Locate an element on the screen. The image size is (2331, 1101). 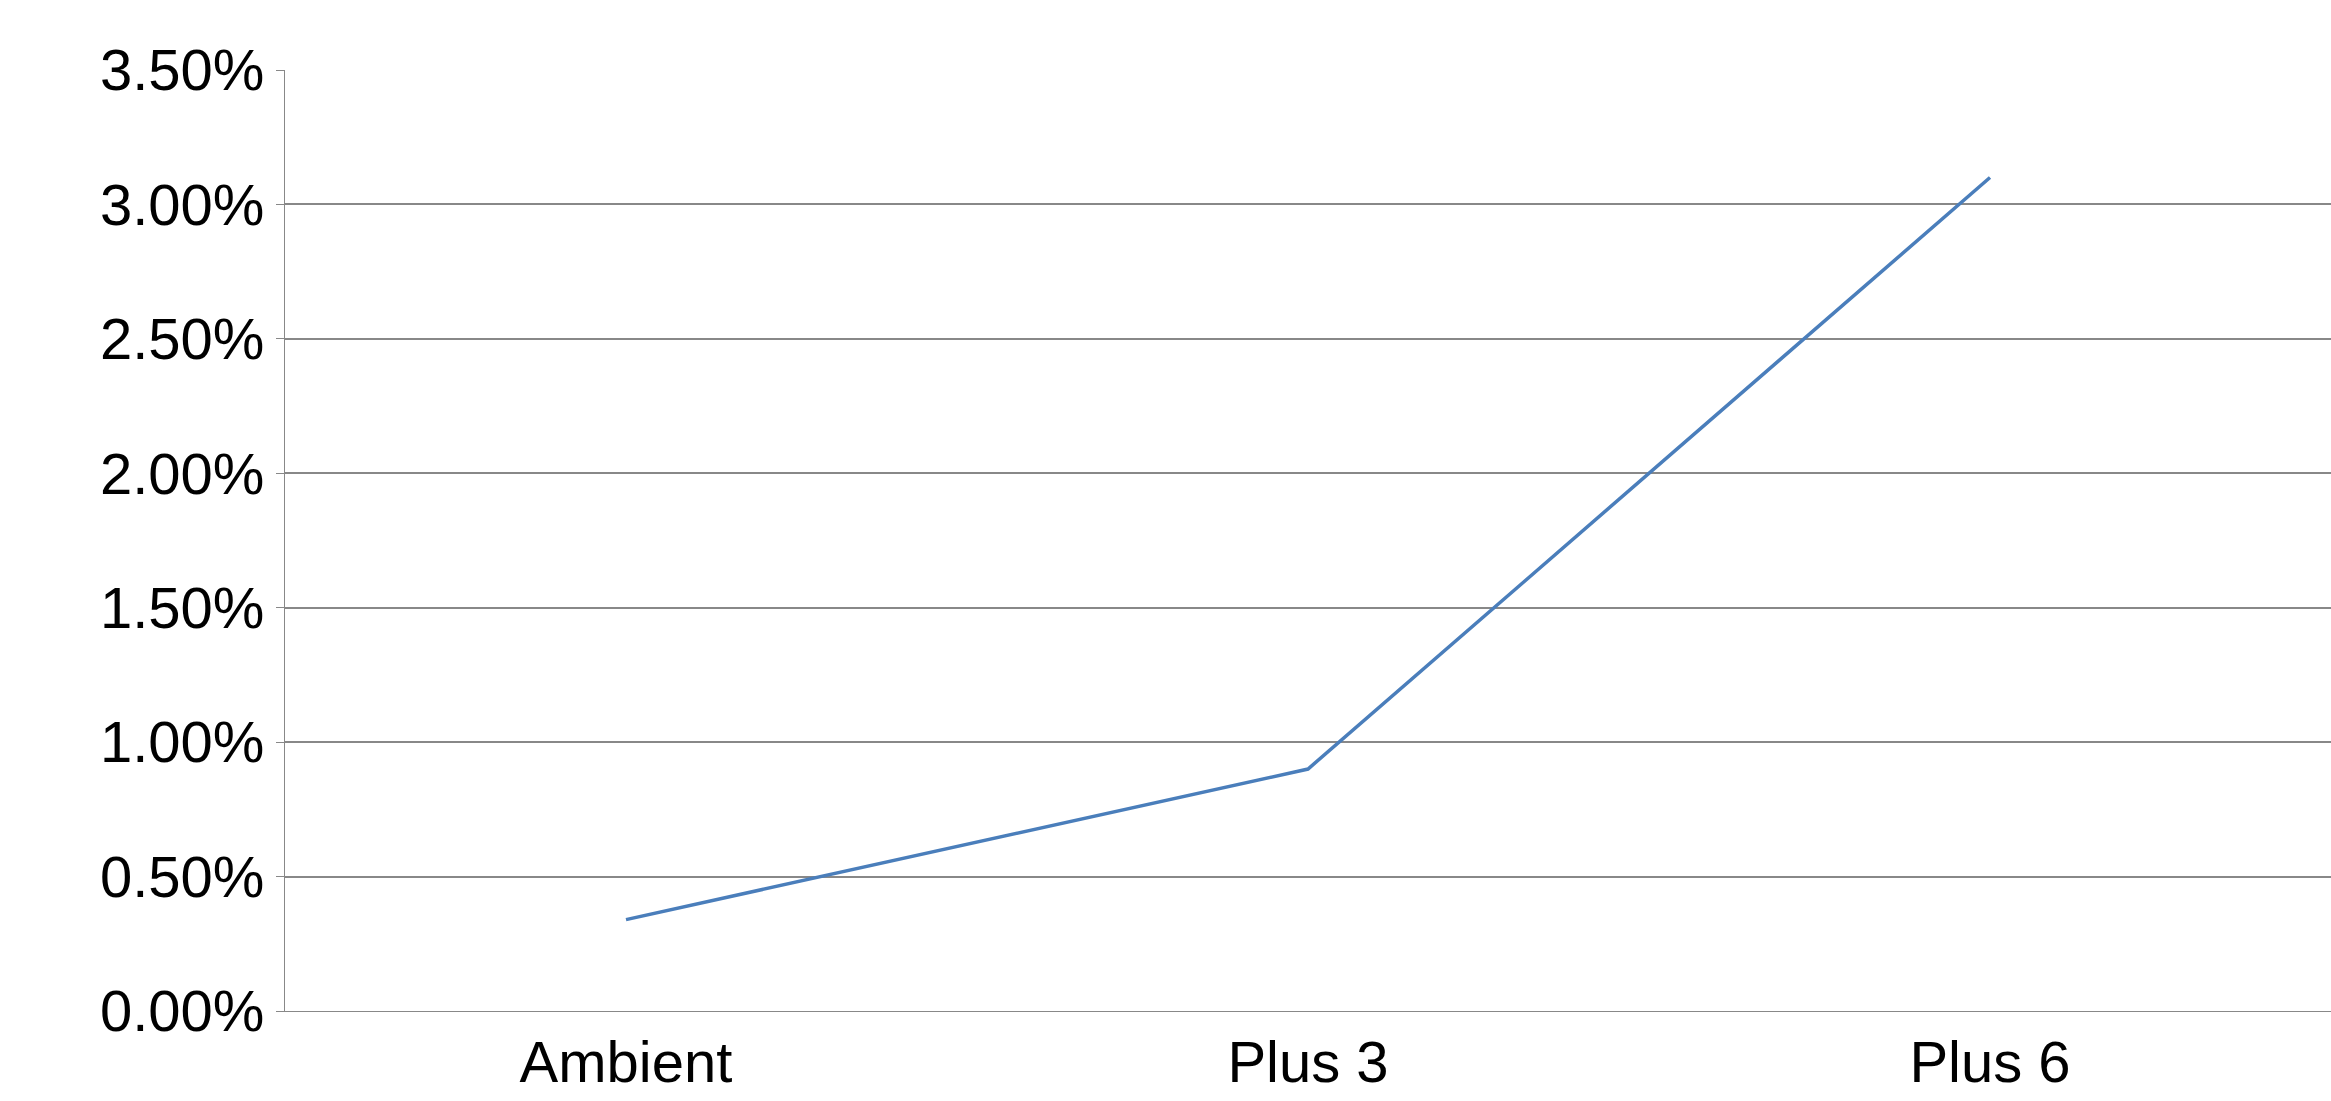
y-tick-label: 3.00% is located at coordinates (182, 204).